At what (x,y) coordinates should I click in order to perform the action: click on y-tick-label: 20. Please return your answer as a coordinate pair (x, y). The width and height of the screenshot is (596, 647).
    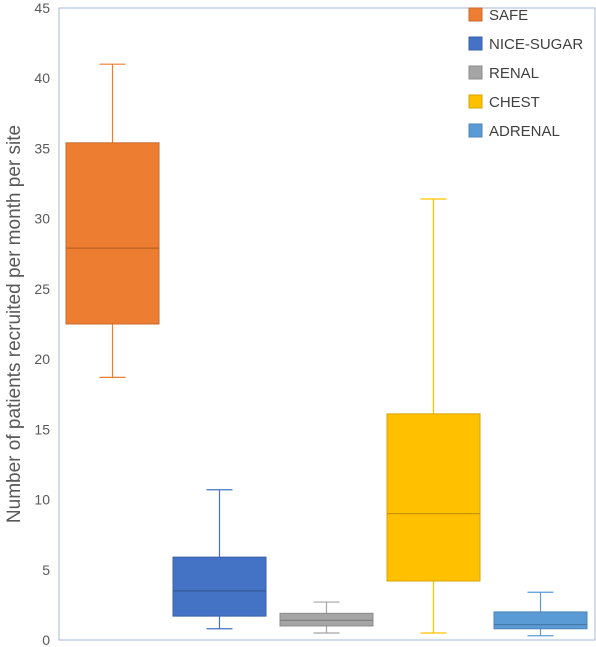
    Looking at the image, I should click on (42, 359).